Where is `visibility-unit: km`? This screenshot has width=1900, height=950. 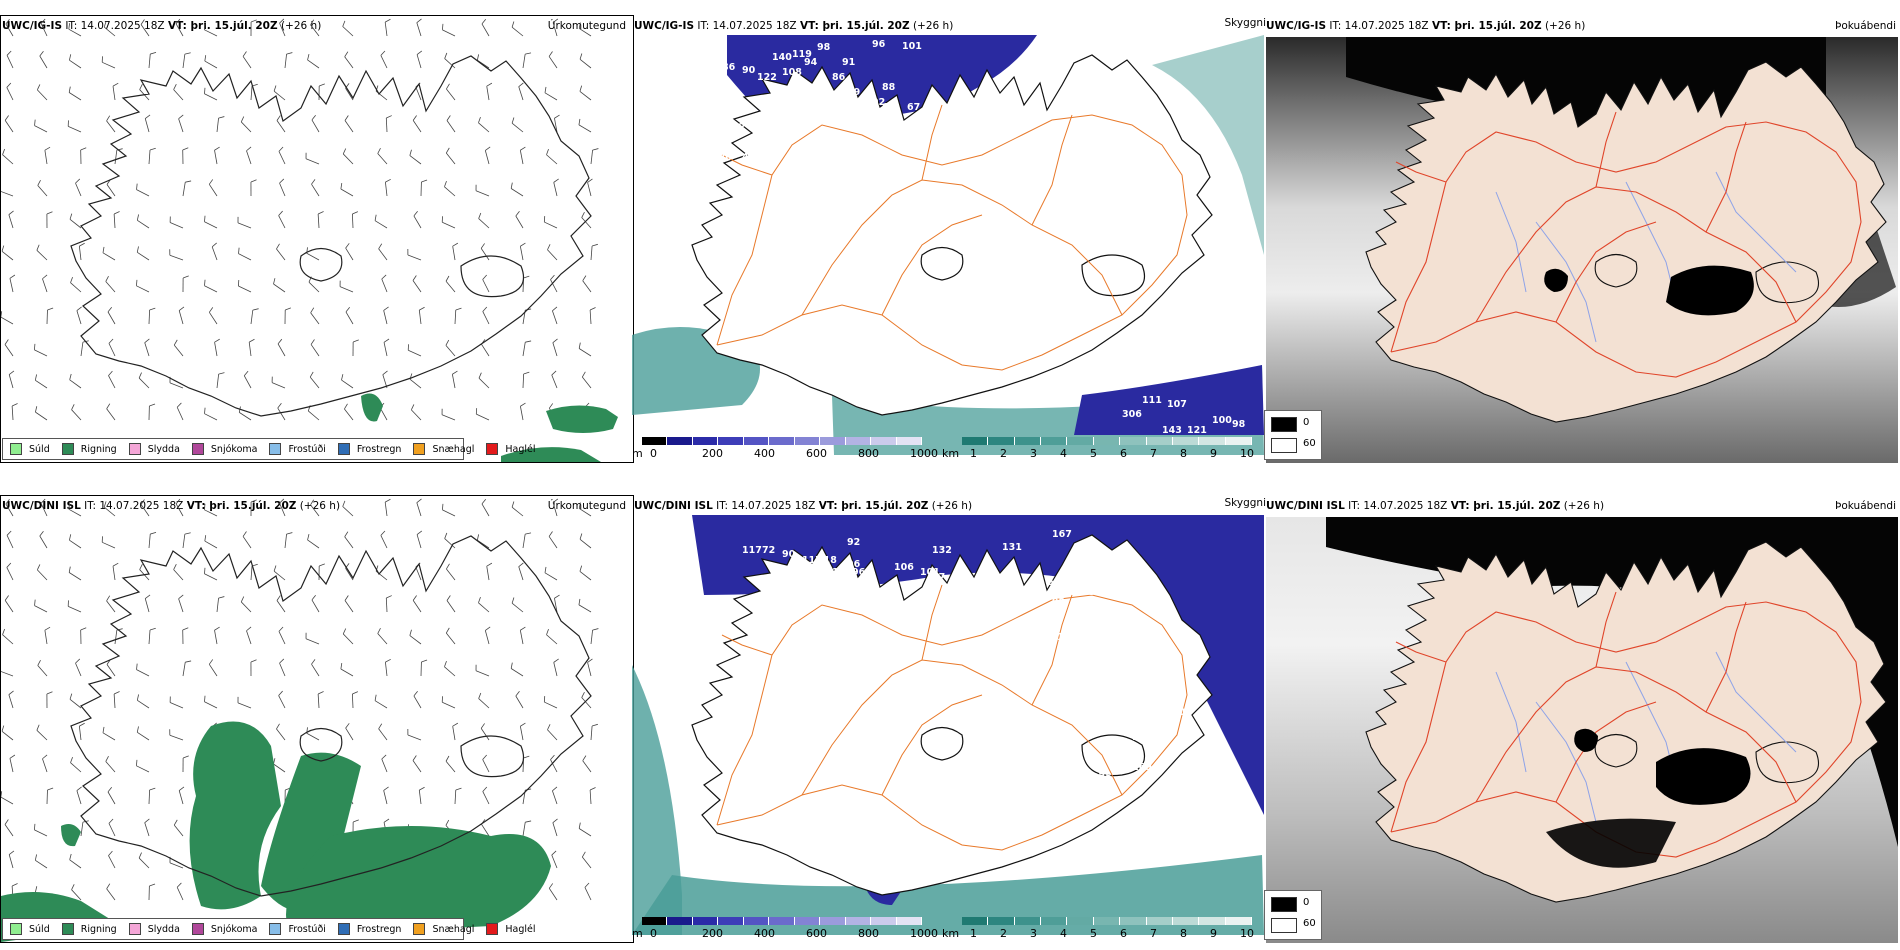
visibility-unit: km is located at coordinates (951, 933).